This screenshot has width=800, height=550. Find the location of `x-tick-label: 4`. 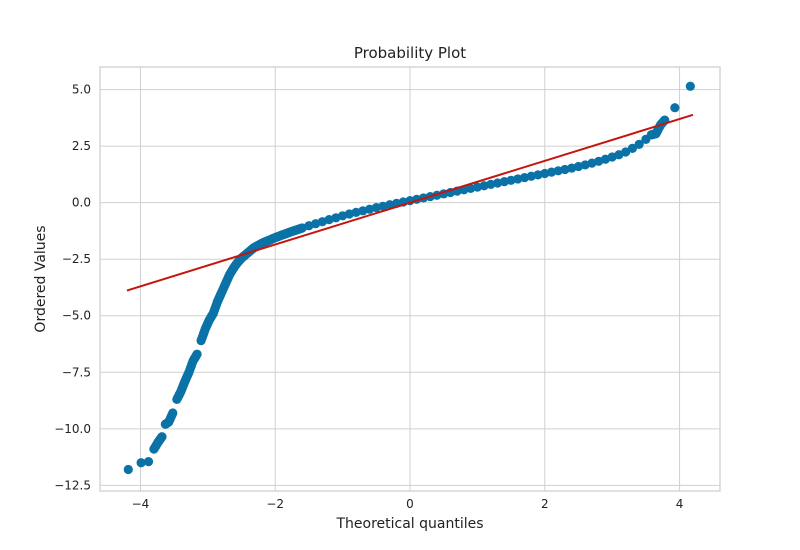

x-tick-label: 4 is located at coordinates (680, 504).